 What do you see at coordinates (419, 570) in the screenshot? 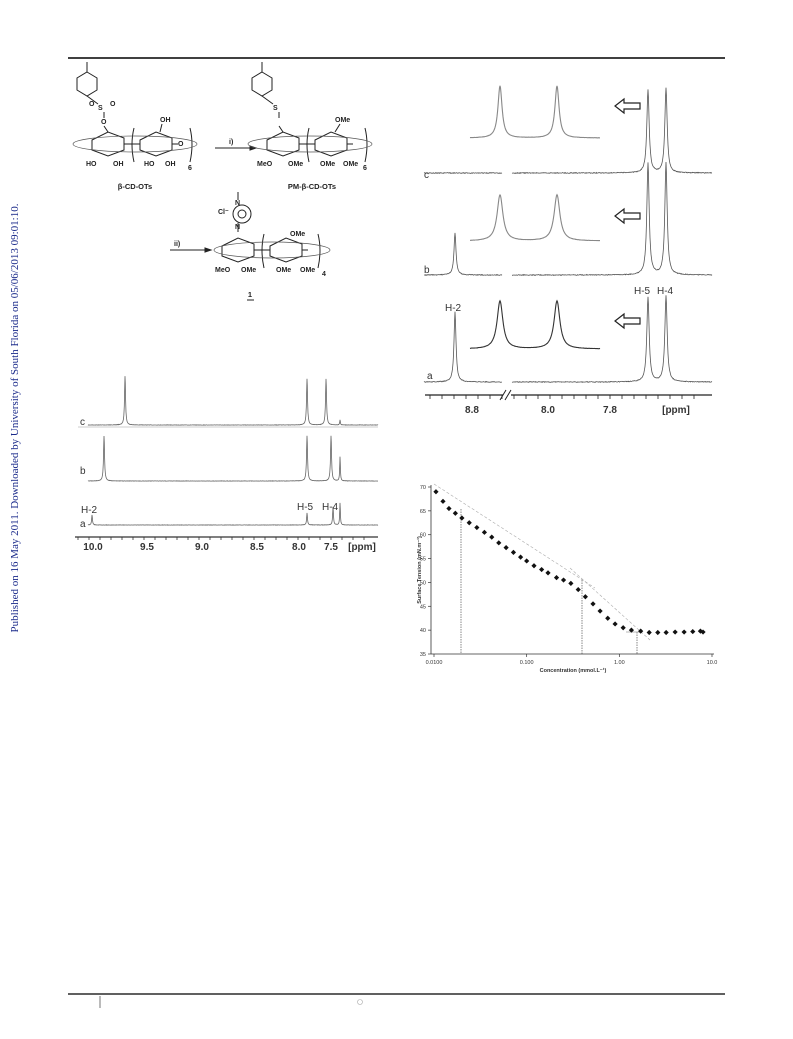
I see `y-axis-label: Surface Tension (mN.m⁻¹)` at bounding box center [419, 570].